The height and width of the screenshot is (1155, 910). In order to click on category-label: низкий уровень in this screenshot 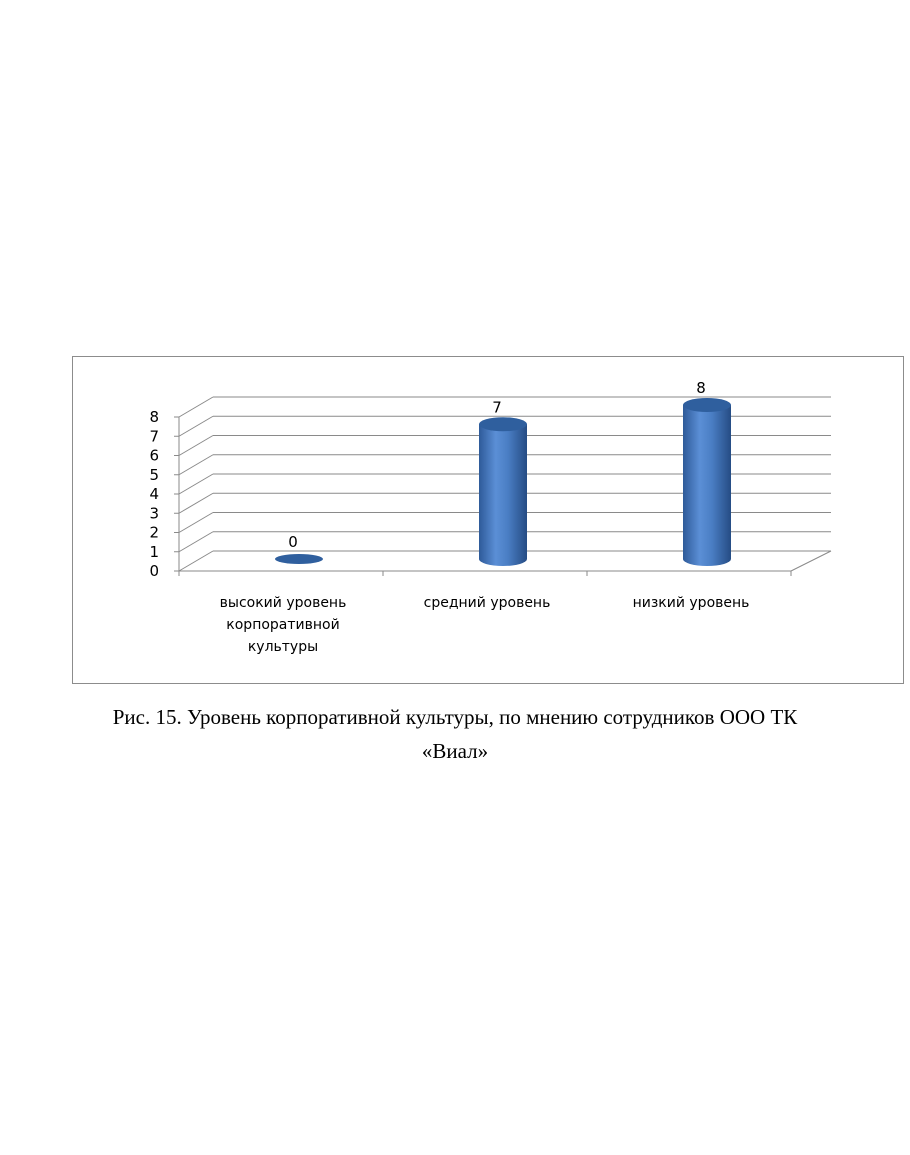, I will do `click(691, 603)`.